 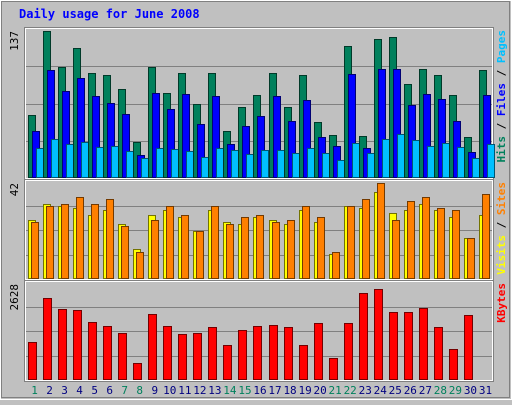 I want to click on y-max-label: 137, so click(x=14, y=41).